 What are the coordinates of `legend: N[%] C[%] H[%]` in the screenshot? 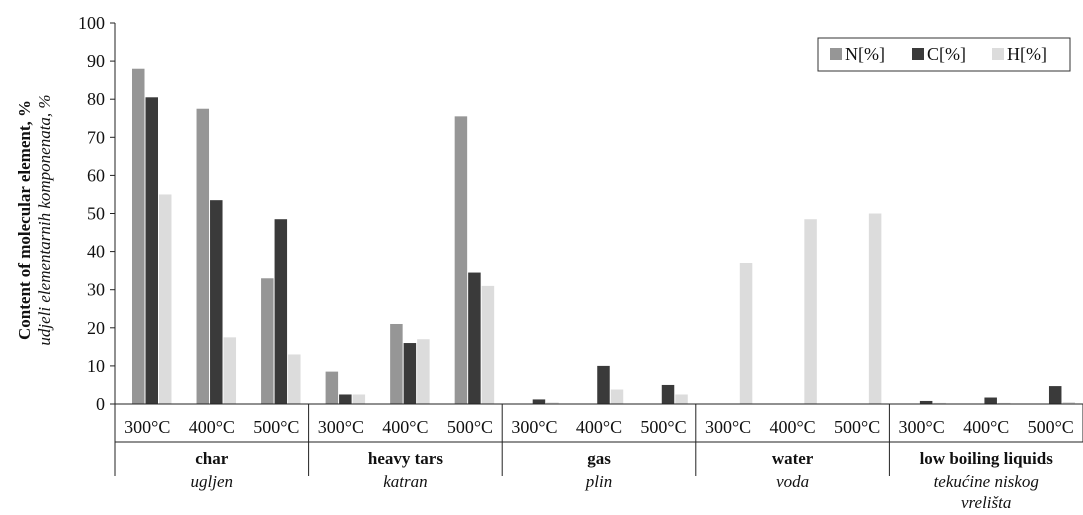 It's located at (944, 54).